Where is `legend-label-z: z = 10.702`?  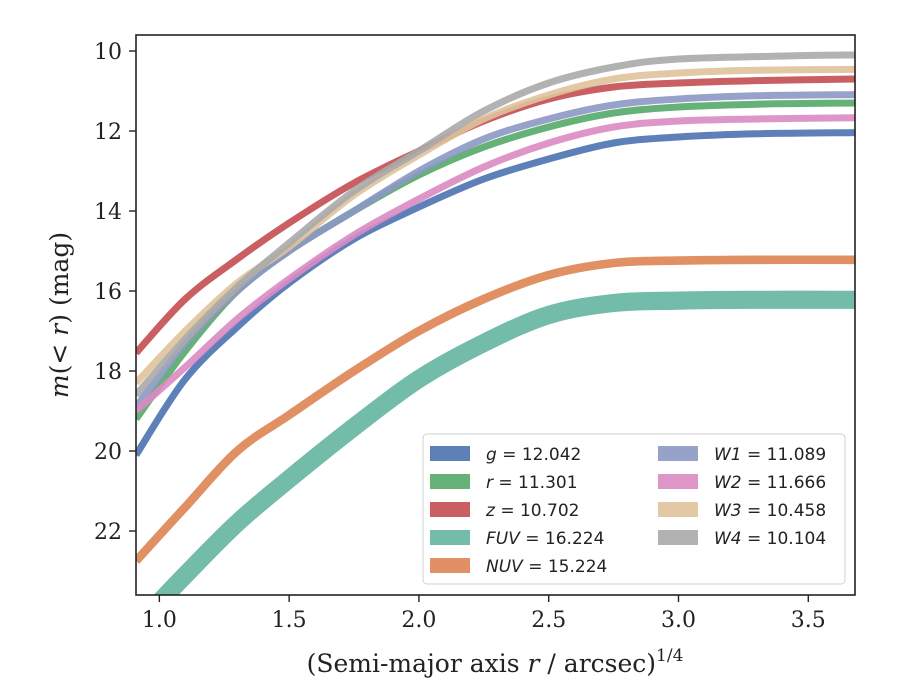
legend-label-z: z = 10.702 is located at coordinates (532, 511).